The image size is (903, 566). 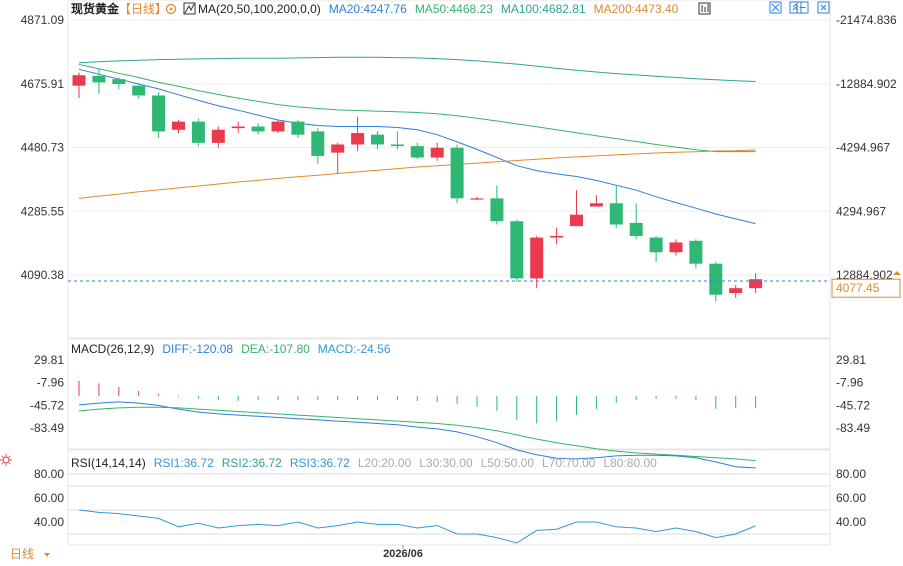 What do you see at coordinates (184, 463) in the screenshot?
I see `rsi1-label: RSI1:36.72` at bounding box center [184, 463].